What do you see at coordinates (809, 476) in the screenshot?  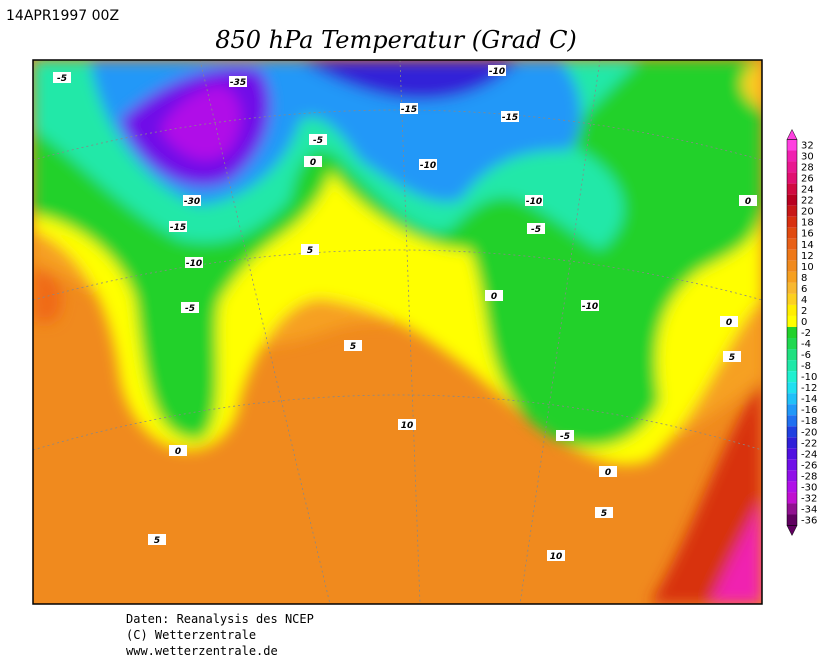 I see `colorbar-label: -28` at bounding box center [809, 476].